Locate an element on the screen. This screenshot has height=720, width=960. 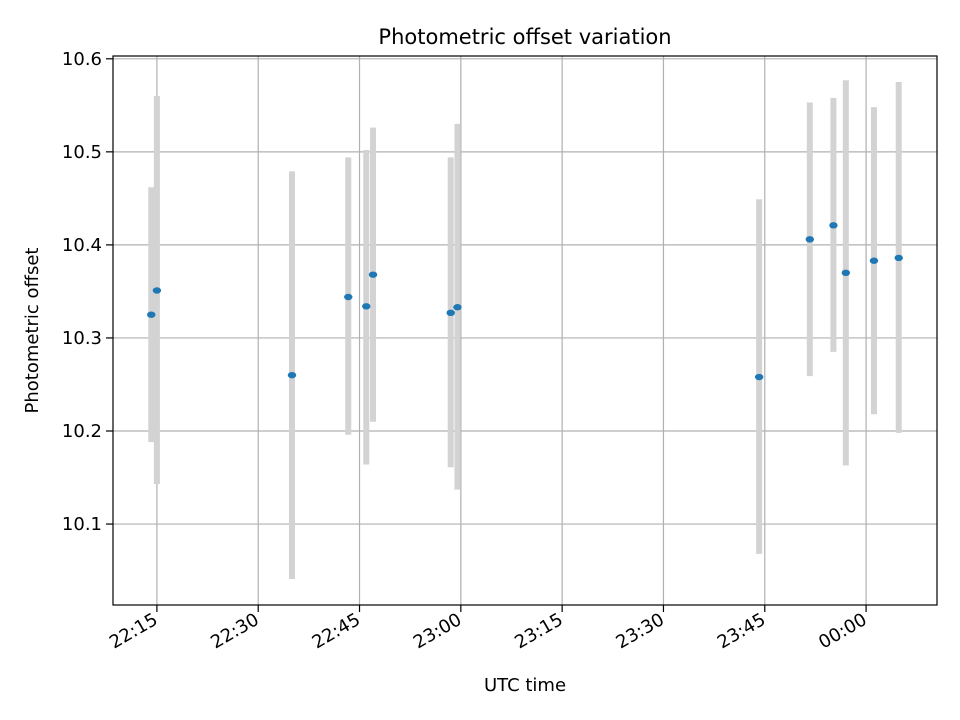
y-tick-label: 10.1 is located at coordinates (82, 524).